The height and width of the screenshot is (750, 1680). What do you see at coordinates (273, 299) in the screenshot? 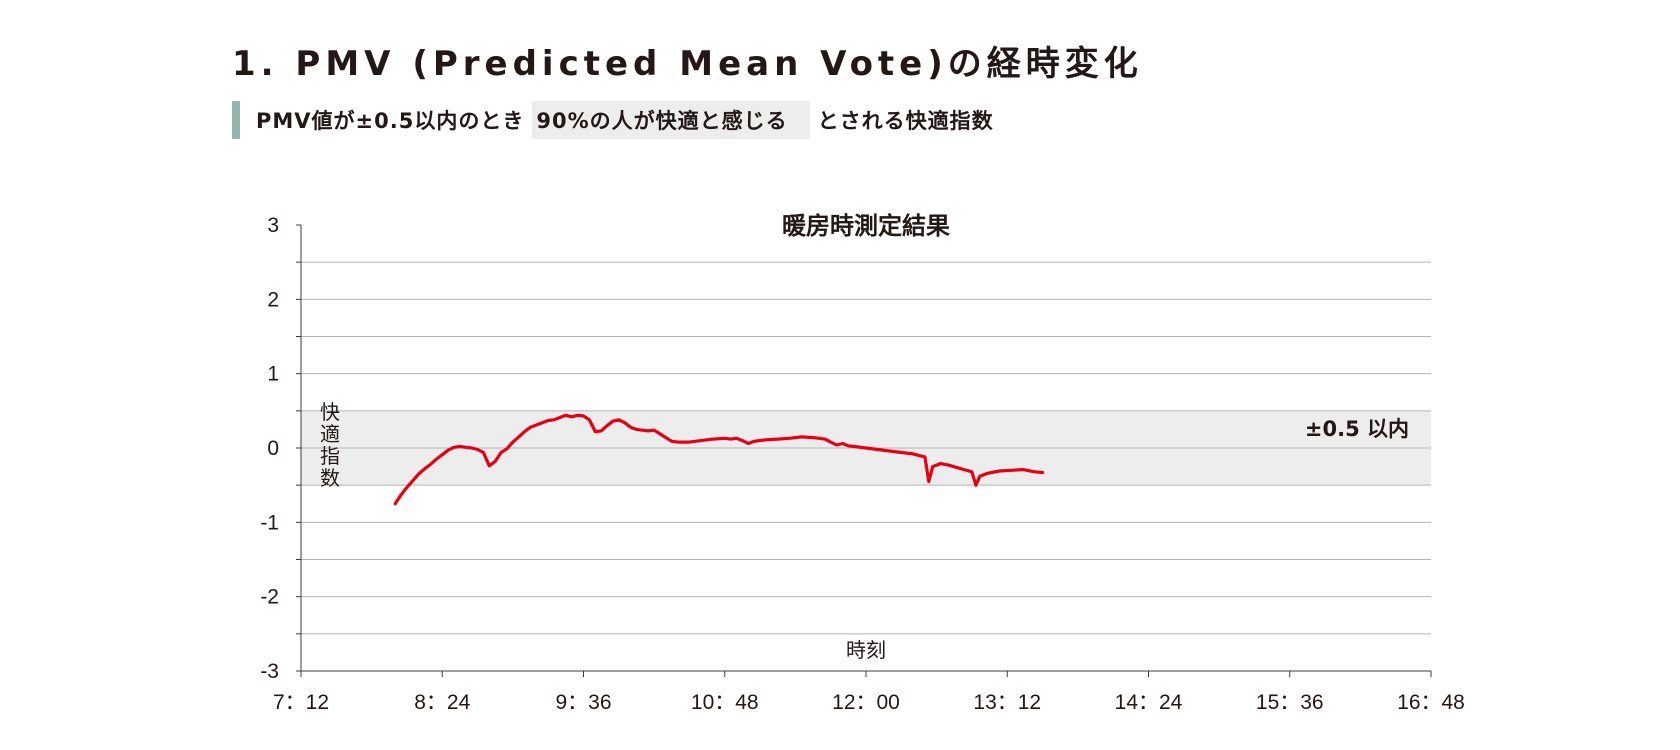
I see `y-tick-label: 2` at bounding box center [273, 299].